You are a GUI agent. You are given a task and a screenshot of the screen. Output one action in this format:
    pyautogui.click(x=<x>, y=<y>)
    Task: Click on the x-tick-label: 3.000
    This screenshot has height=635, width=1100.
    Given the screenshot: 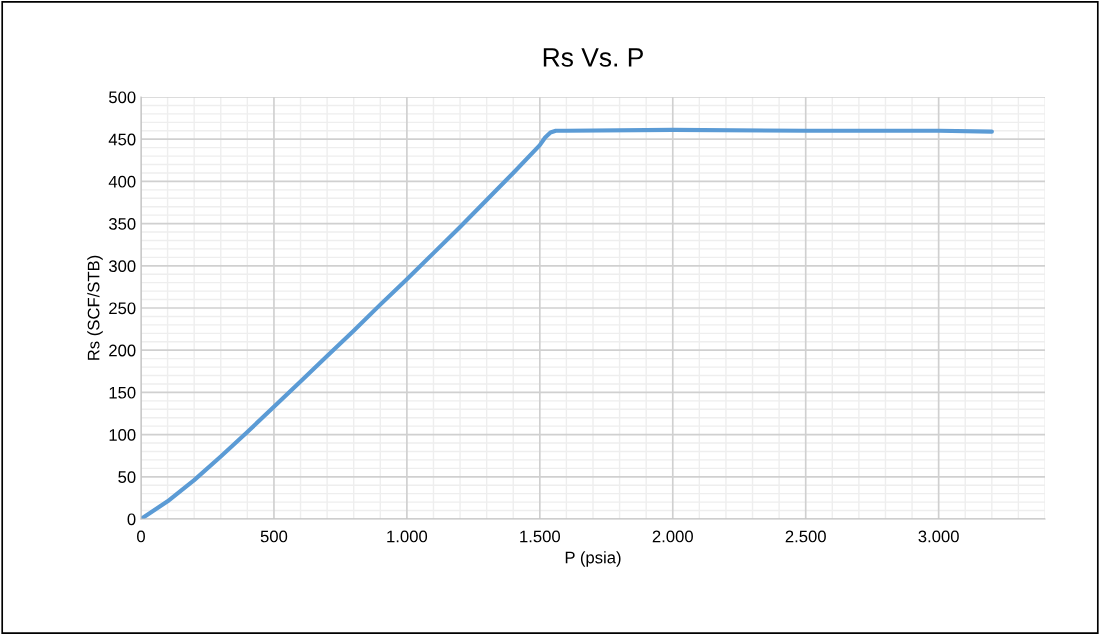 What is the action you would take?
    pyautogui.click(x=938, y=536)
    